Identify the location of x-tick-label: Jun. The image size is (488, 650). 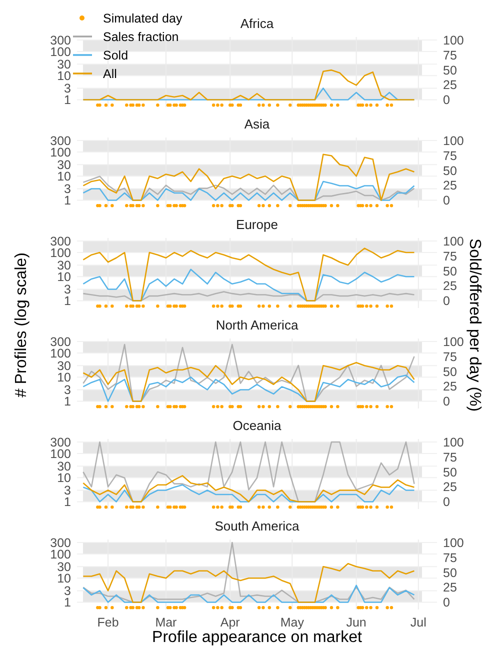
(356, 623).